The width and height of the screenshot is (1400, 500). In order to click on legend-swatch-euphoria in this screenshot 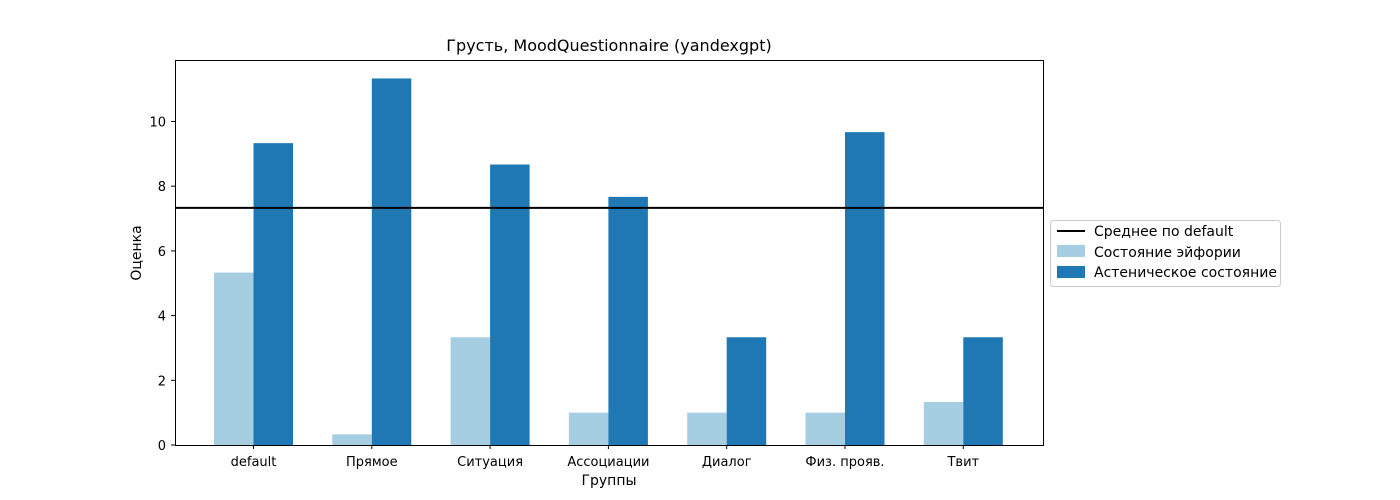, I will do `click(1071, 251)`.